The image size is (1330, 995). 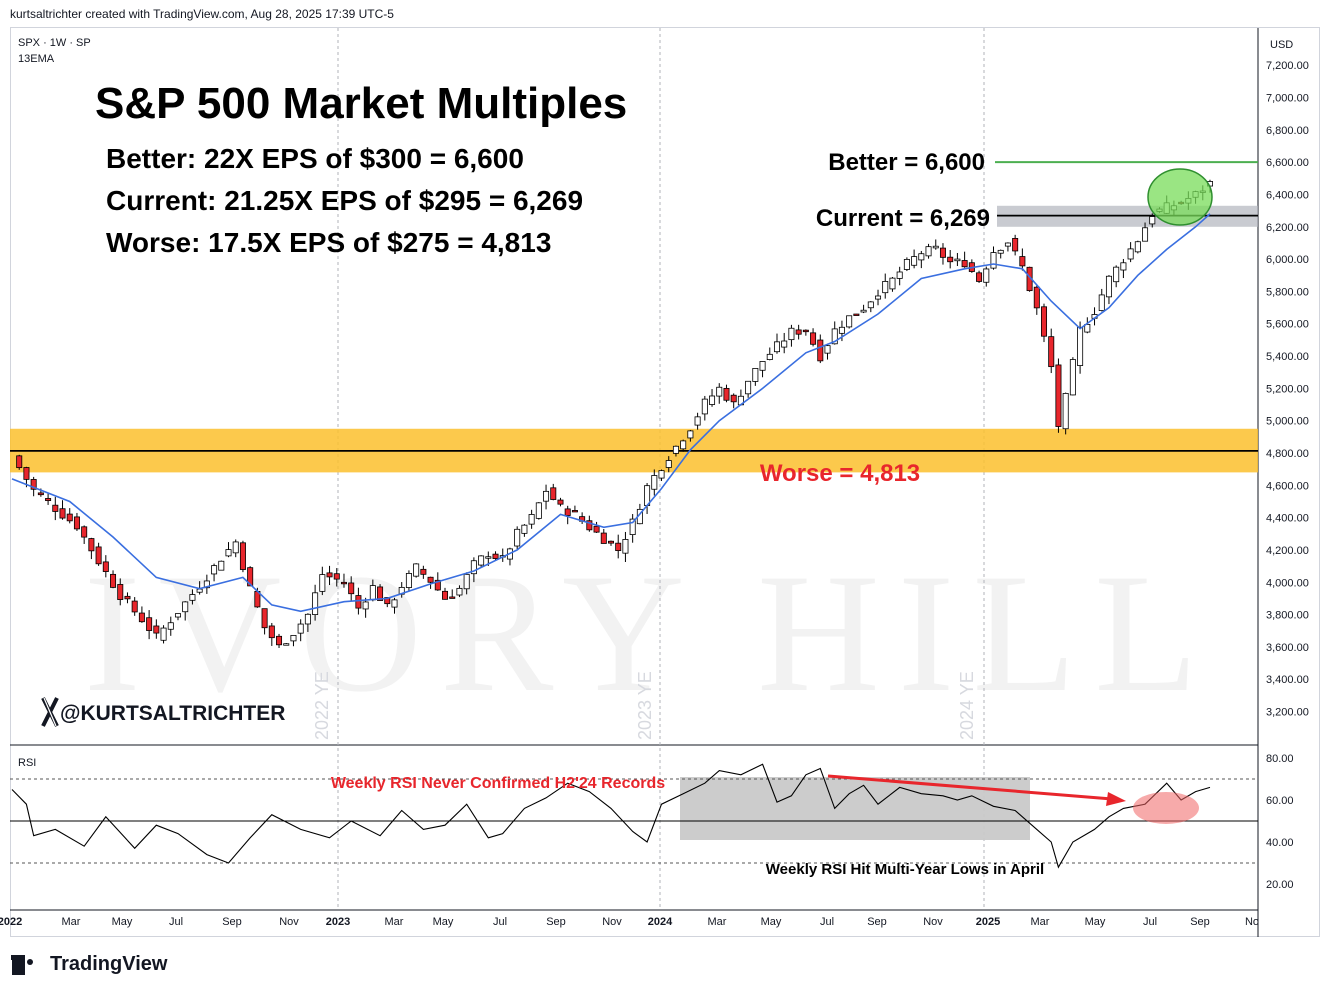 What do you see at coordinates (27, 763) in the screenshot?
I see `rsi-pane-label: RSI` at bounding box center [27, 763].